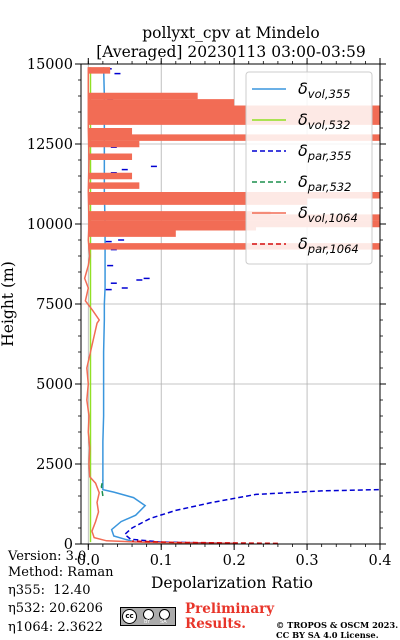  Describe the element at coordinates (328, 245) in the screenshot. I see `legend-entry: δpar,1064` at that location.